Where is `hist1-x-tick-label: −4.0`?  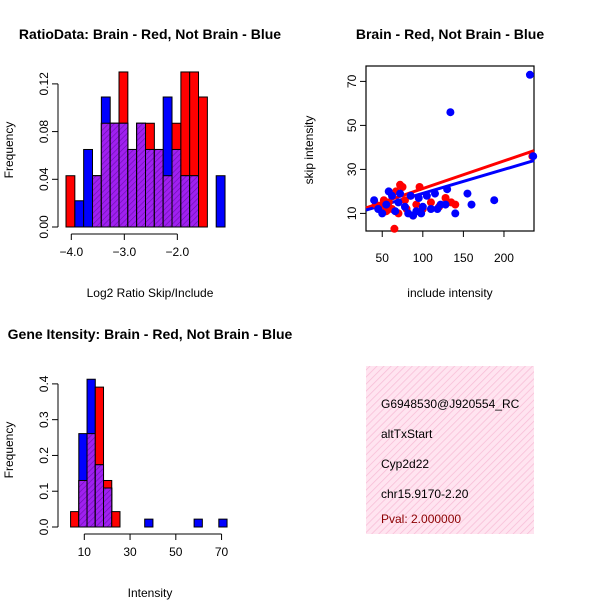
hist1-x-tick-label: −4.0 is located at coordinates (71, 252).